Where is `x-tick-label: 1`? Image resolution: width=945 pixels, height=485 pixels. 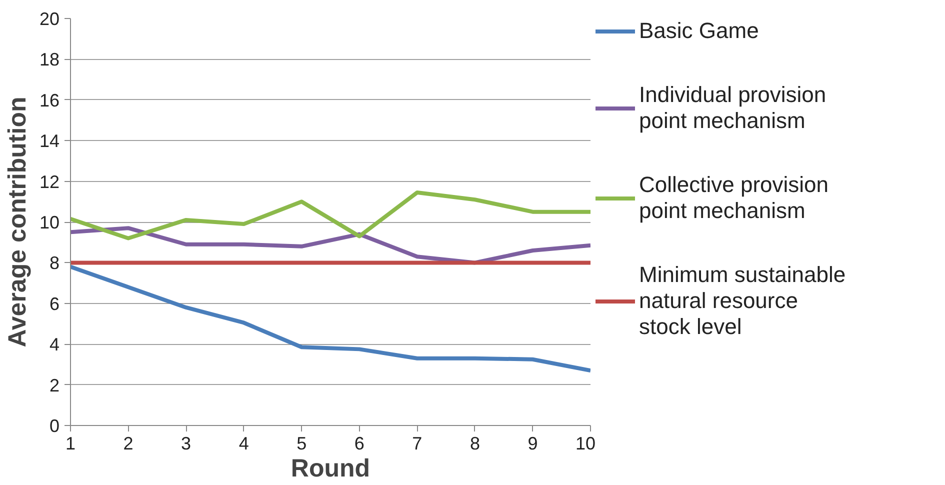 x-tick-label: 1 is located at coordinates (70, 444).